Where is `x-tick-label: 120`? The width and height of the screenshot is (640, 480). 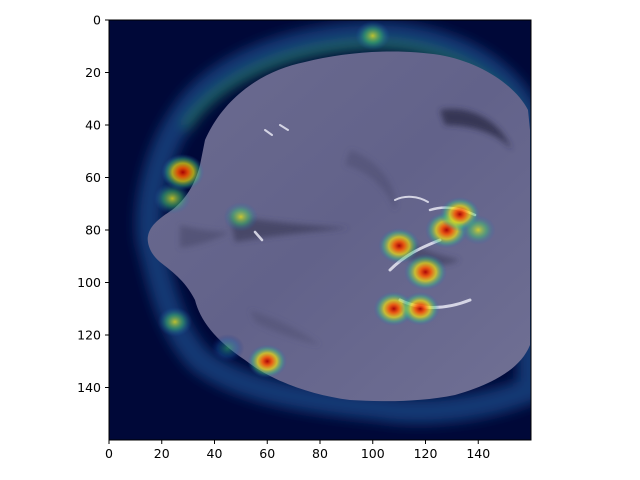
x-tick-label: 120 is located at coordinates (426, 453).